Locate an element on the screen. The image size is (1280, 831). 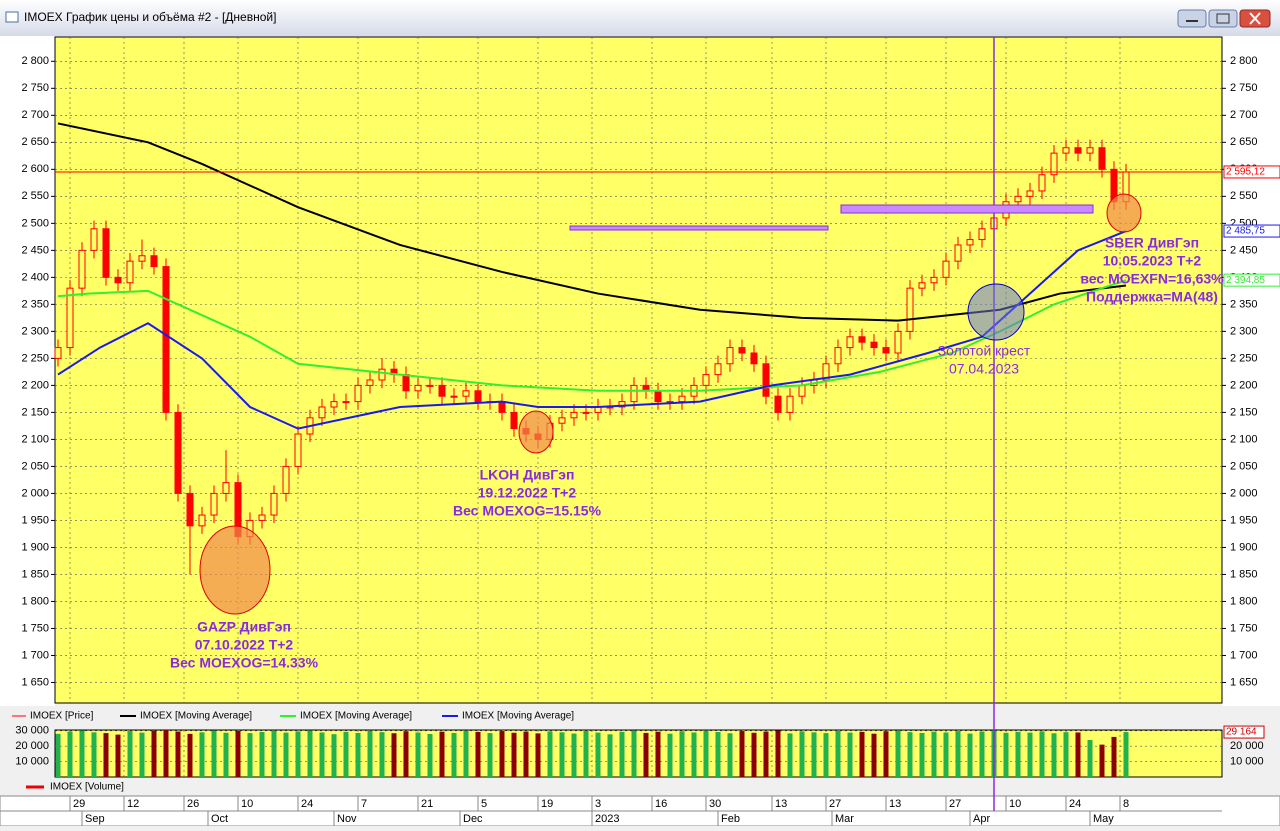
last-value-label: 2 595,12 is located at coordinates (1245, 172).